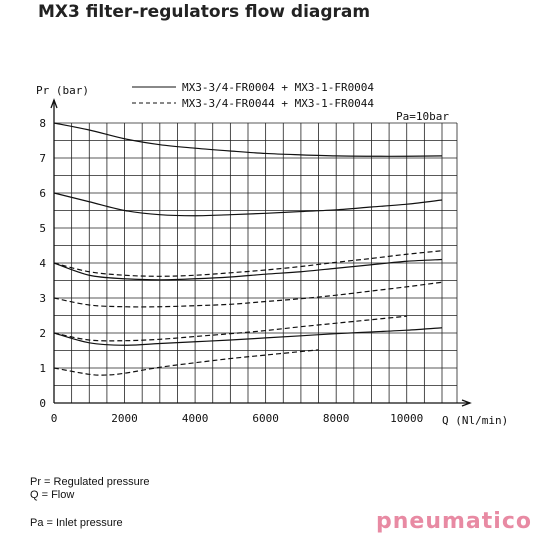 Image resolution: width=540 pixels, height=540 pixels. I want to click on x-tick-label: 2000, so click(124, 418).